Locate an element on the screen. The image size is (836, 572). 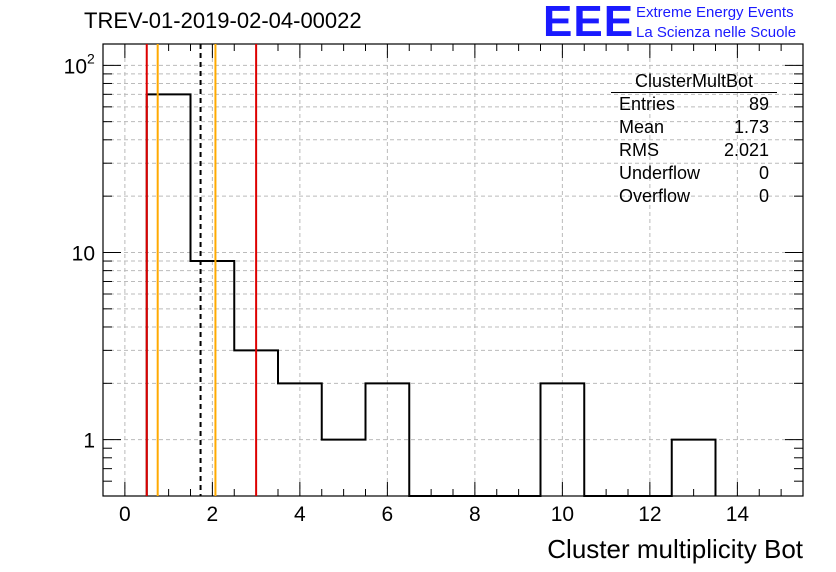
eee-logo: EEE is located at coordinates (589, 23).